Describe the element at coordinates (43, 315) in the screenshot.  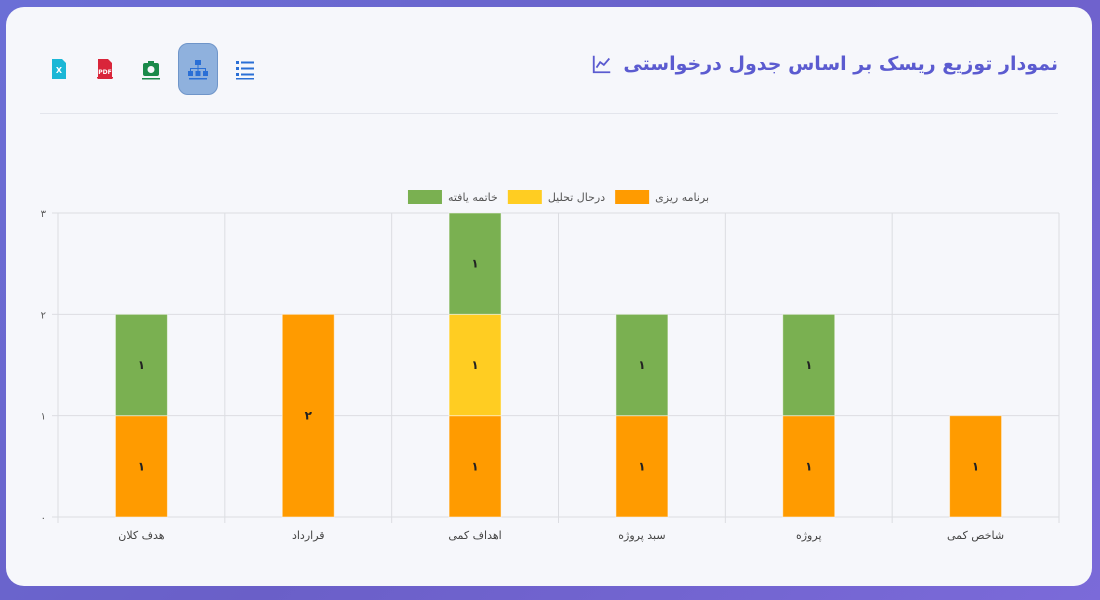
I see `y-tick-label: ۲` at that location.